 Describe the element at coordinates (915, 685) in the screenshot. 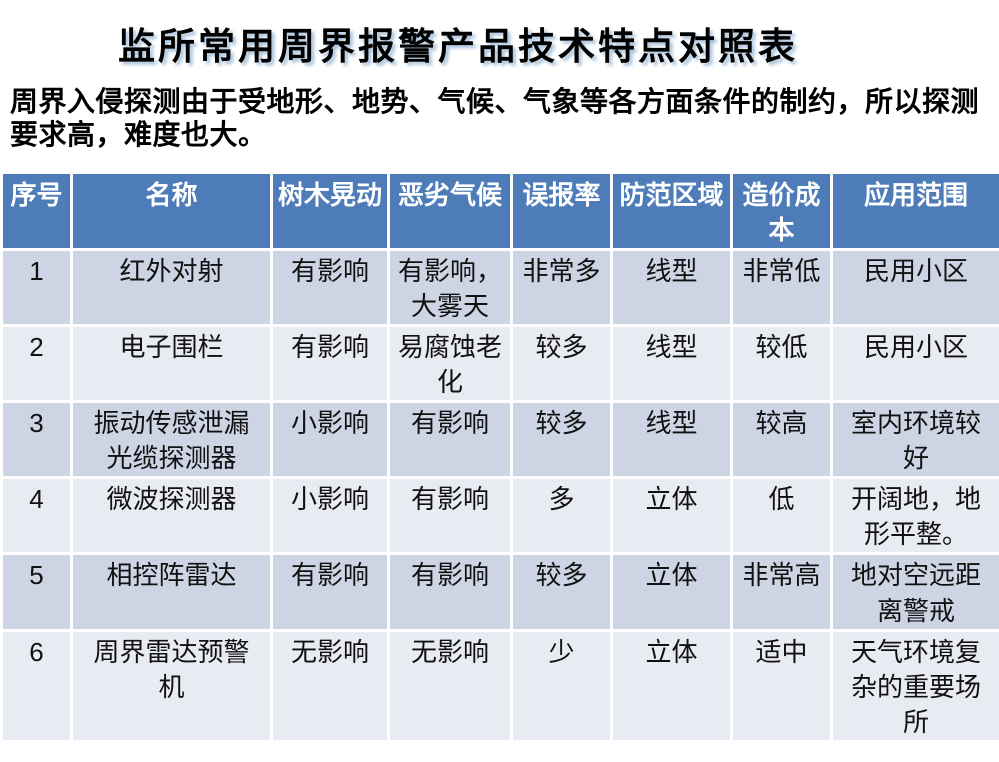

I see `cell-application: 天气环境复杂的重要场所` at that location.